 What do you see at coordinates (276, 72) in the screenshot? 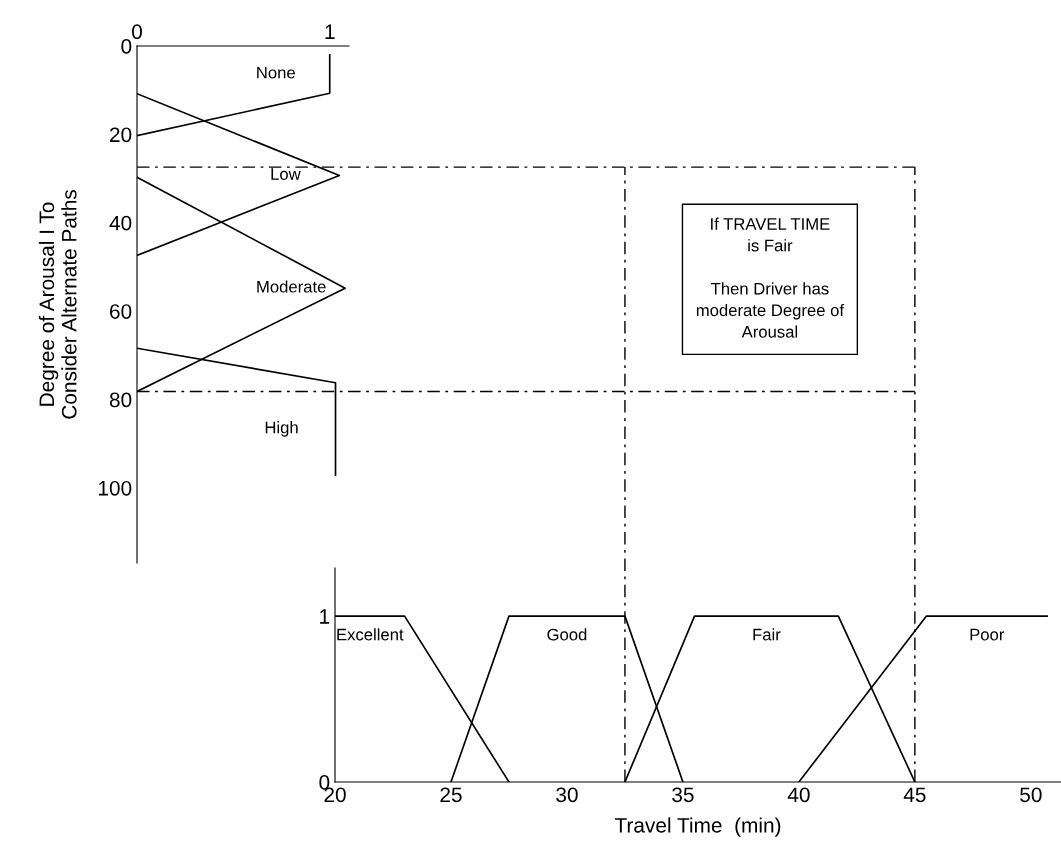
I see `series-label: None` at bounding box center [276, 72].